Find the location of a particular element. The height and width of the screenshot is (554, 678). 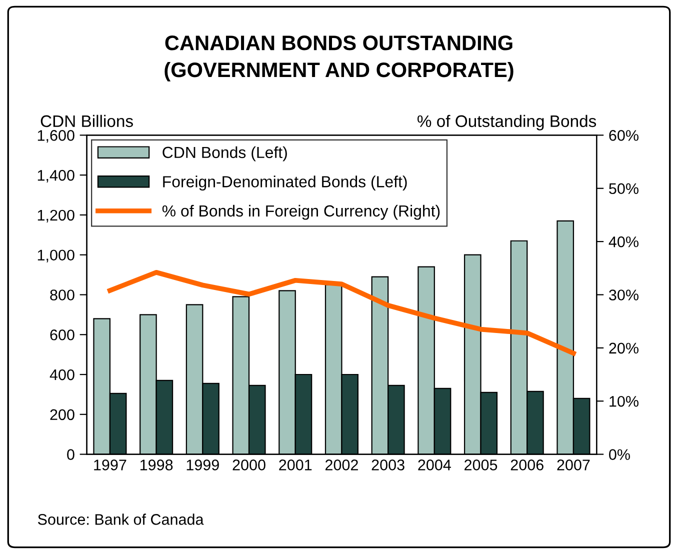

x-tick-label: 1997 is located at coordinates (110, 465).